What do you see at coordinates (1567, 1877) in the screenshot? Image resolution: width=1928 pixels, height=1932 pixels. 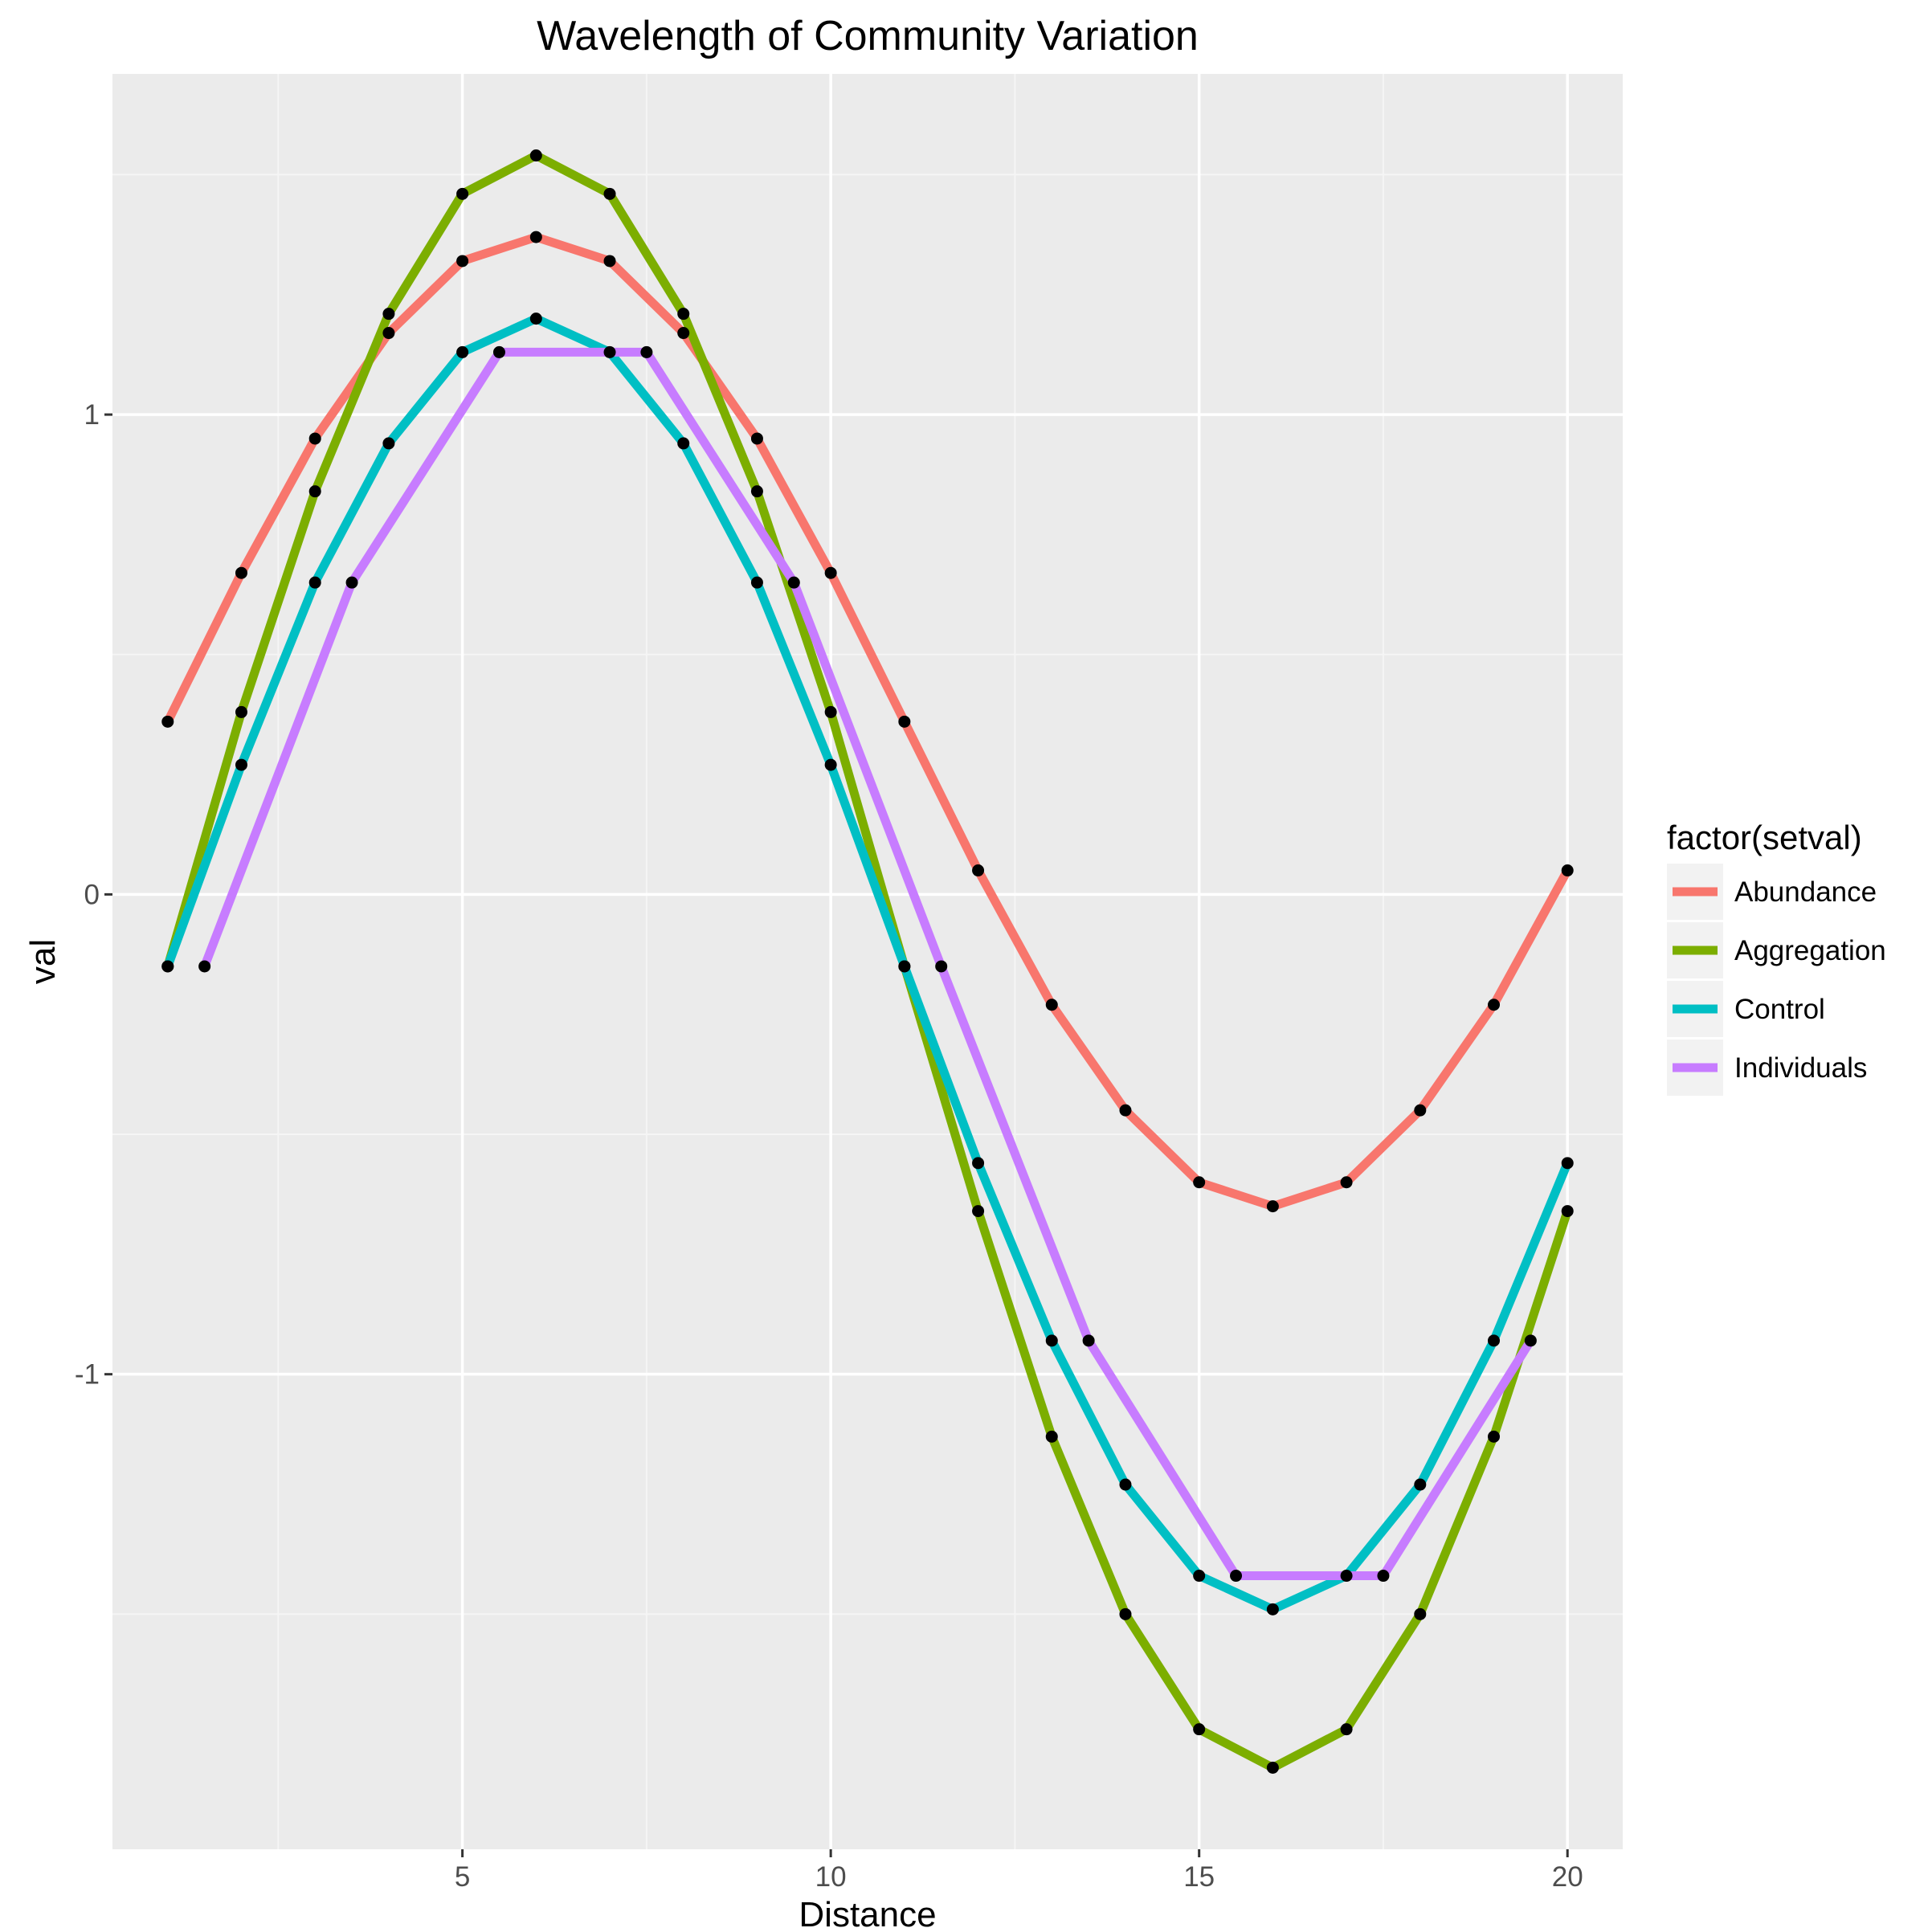 I see `x-tick-label: 20` at bounding box center [1567, 1877].